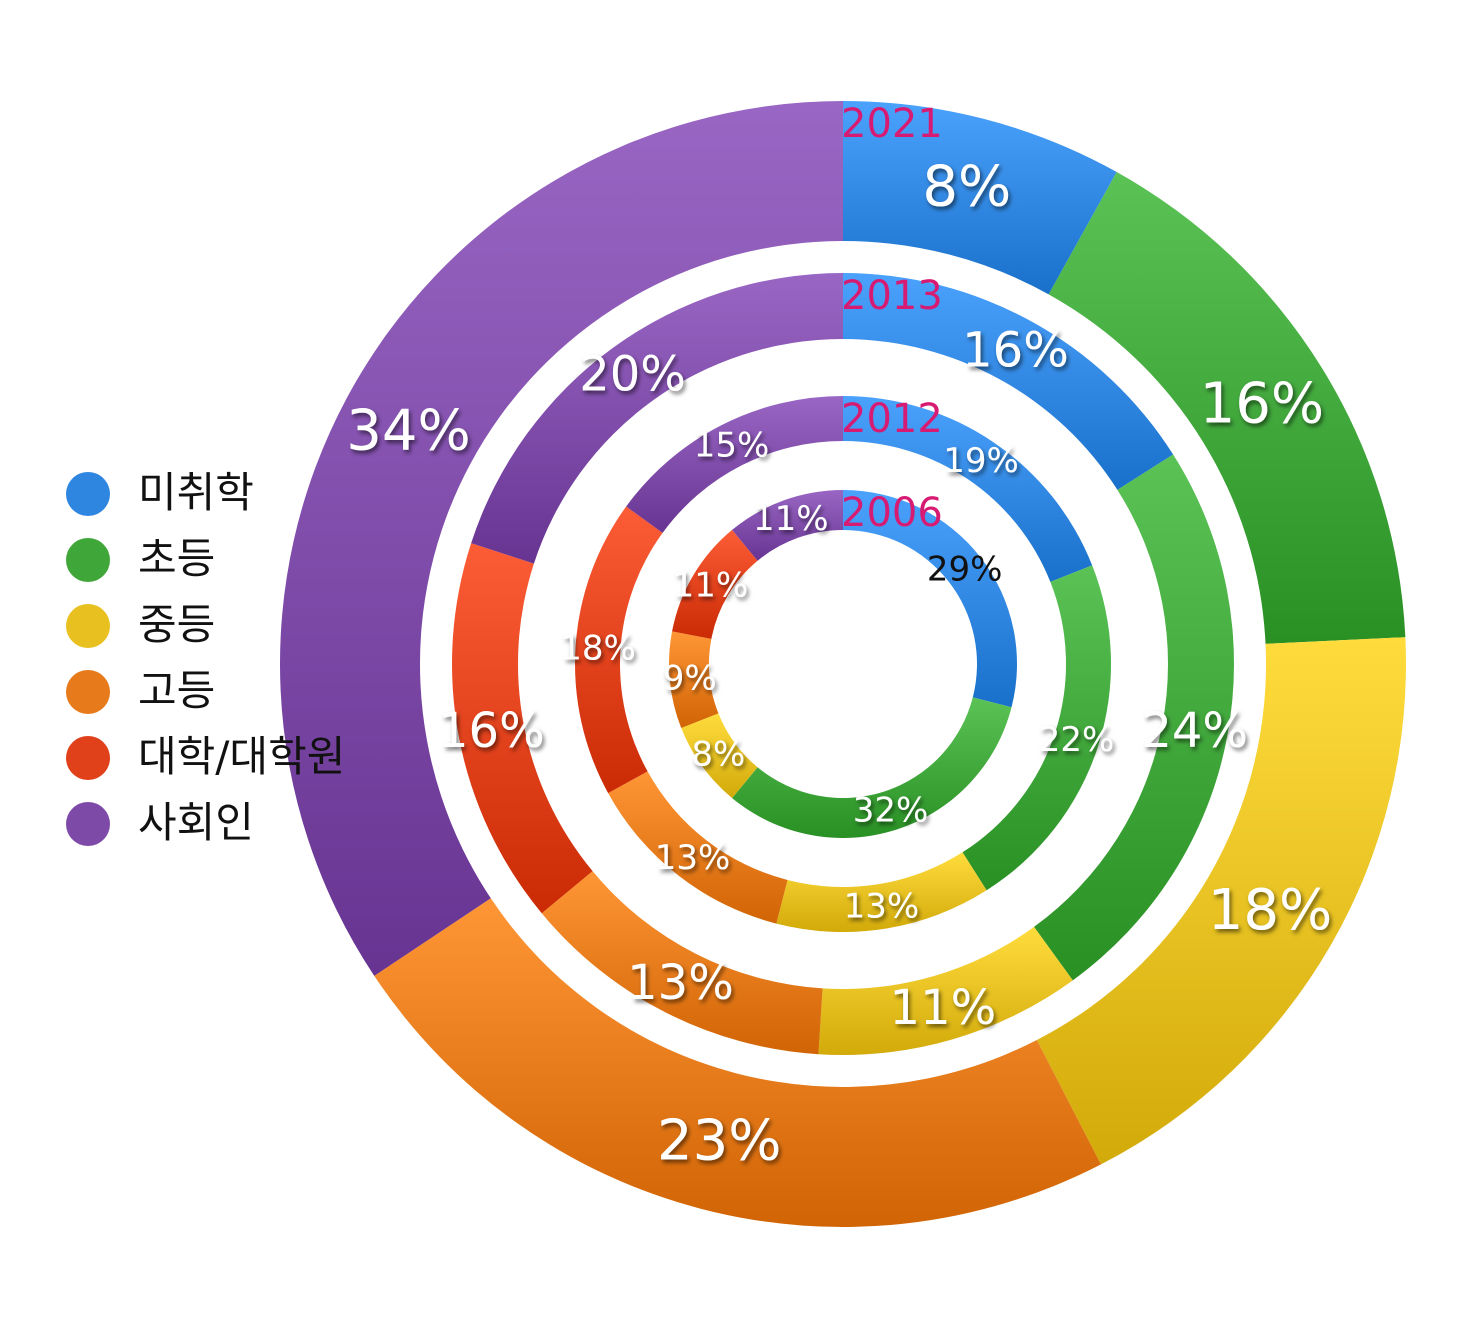 The width and height of the screenshot is (1473, 1317). What do you see at coordinates (408, 431) in the screenshot?
I see `label-2021--: 34%` at bounding box center [408, 431].